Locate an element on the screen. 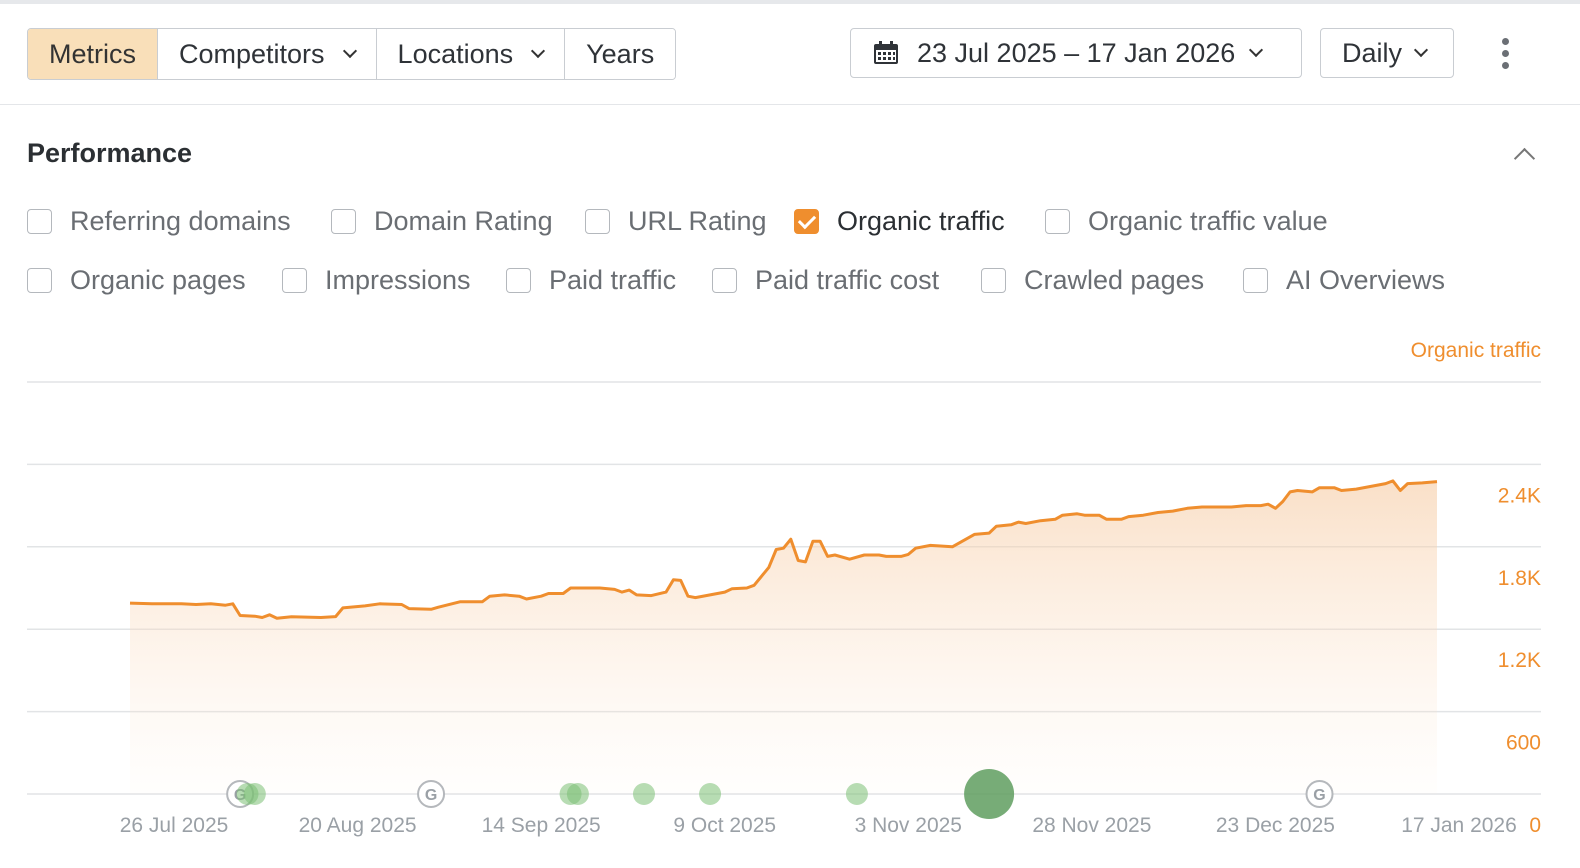 The height and width of the screenshot is (868, 1580). metric-label: Impressions is located at coordinates (398, 280).